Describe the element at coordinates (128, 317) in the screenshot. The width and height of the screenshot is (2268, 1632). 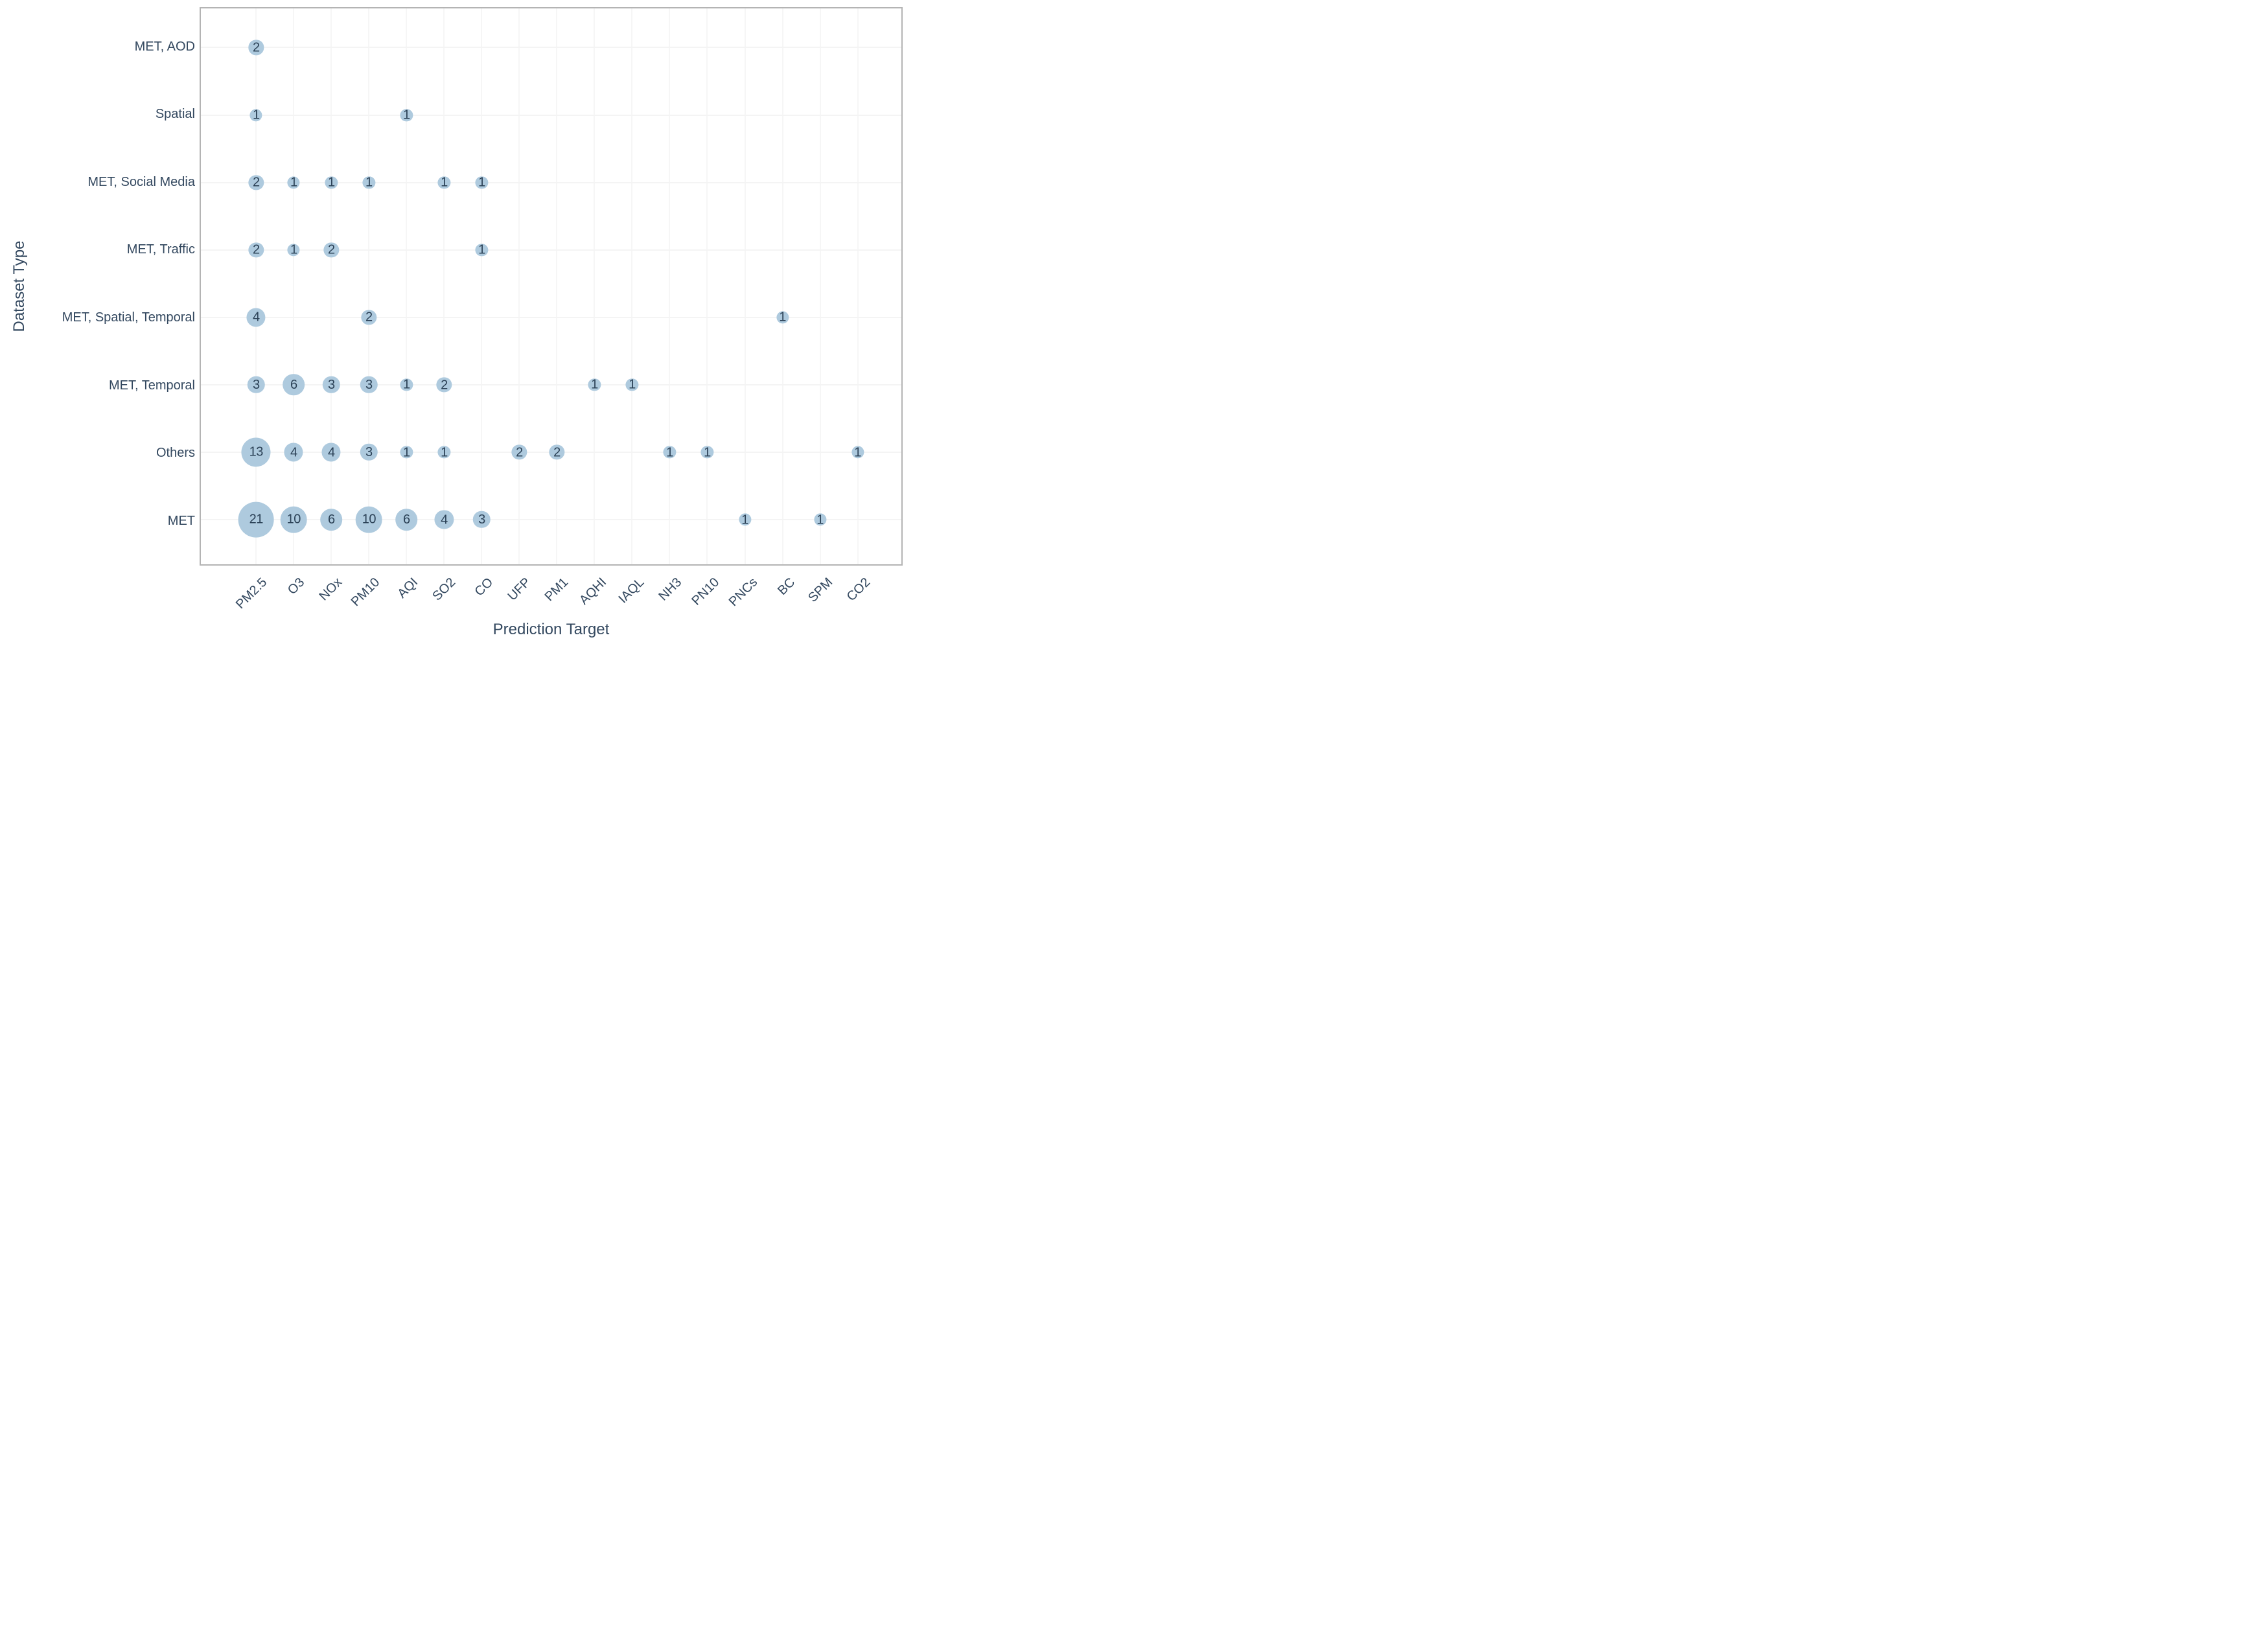
I see `y-tick-label: MET, Spatial, Temporal` at that location.